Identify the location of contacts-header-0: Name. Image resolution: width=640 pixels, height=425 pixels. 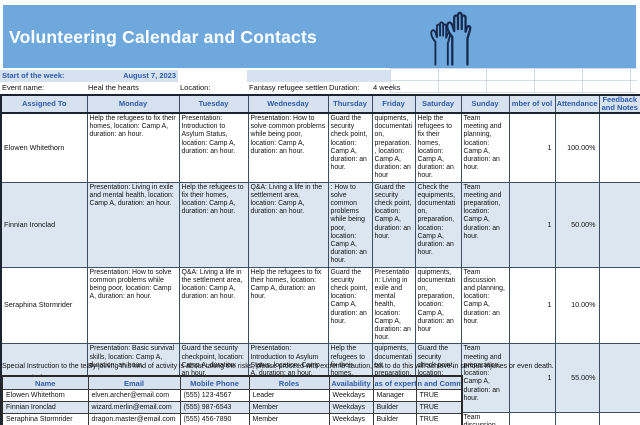
(45, 382).